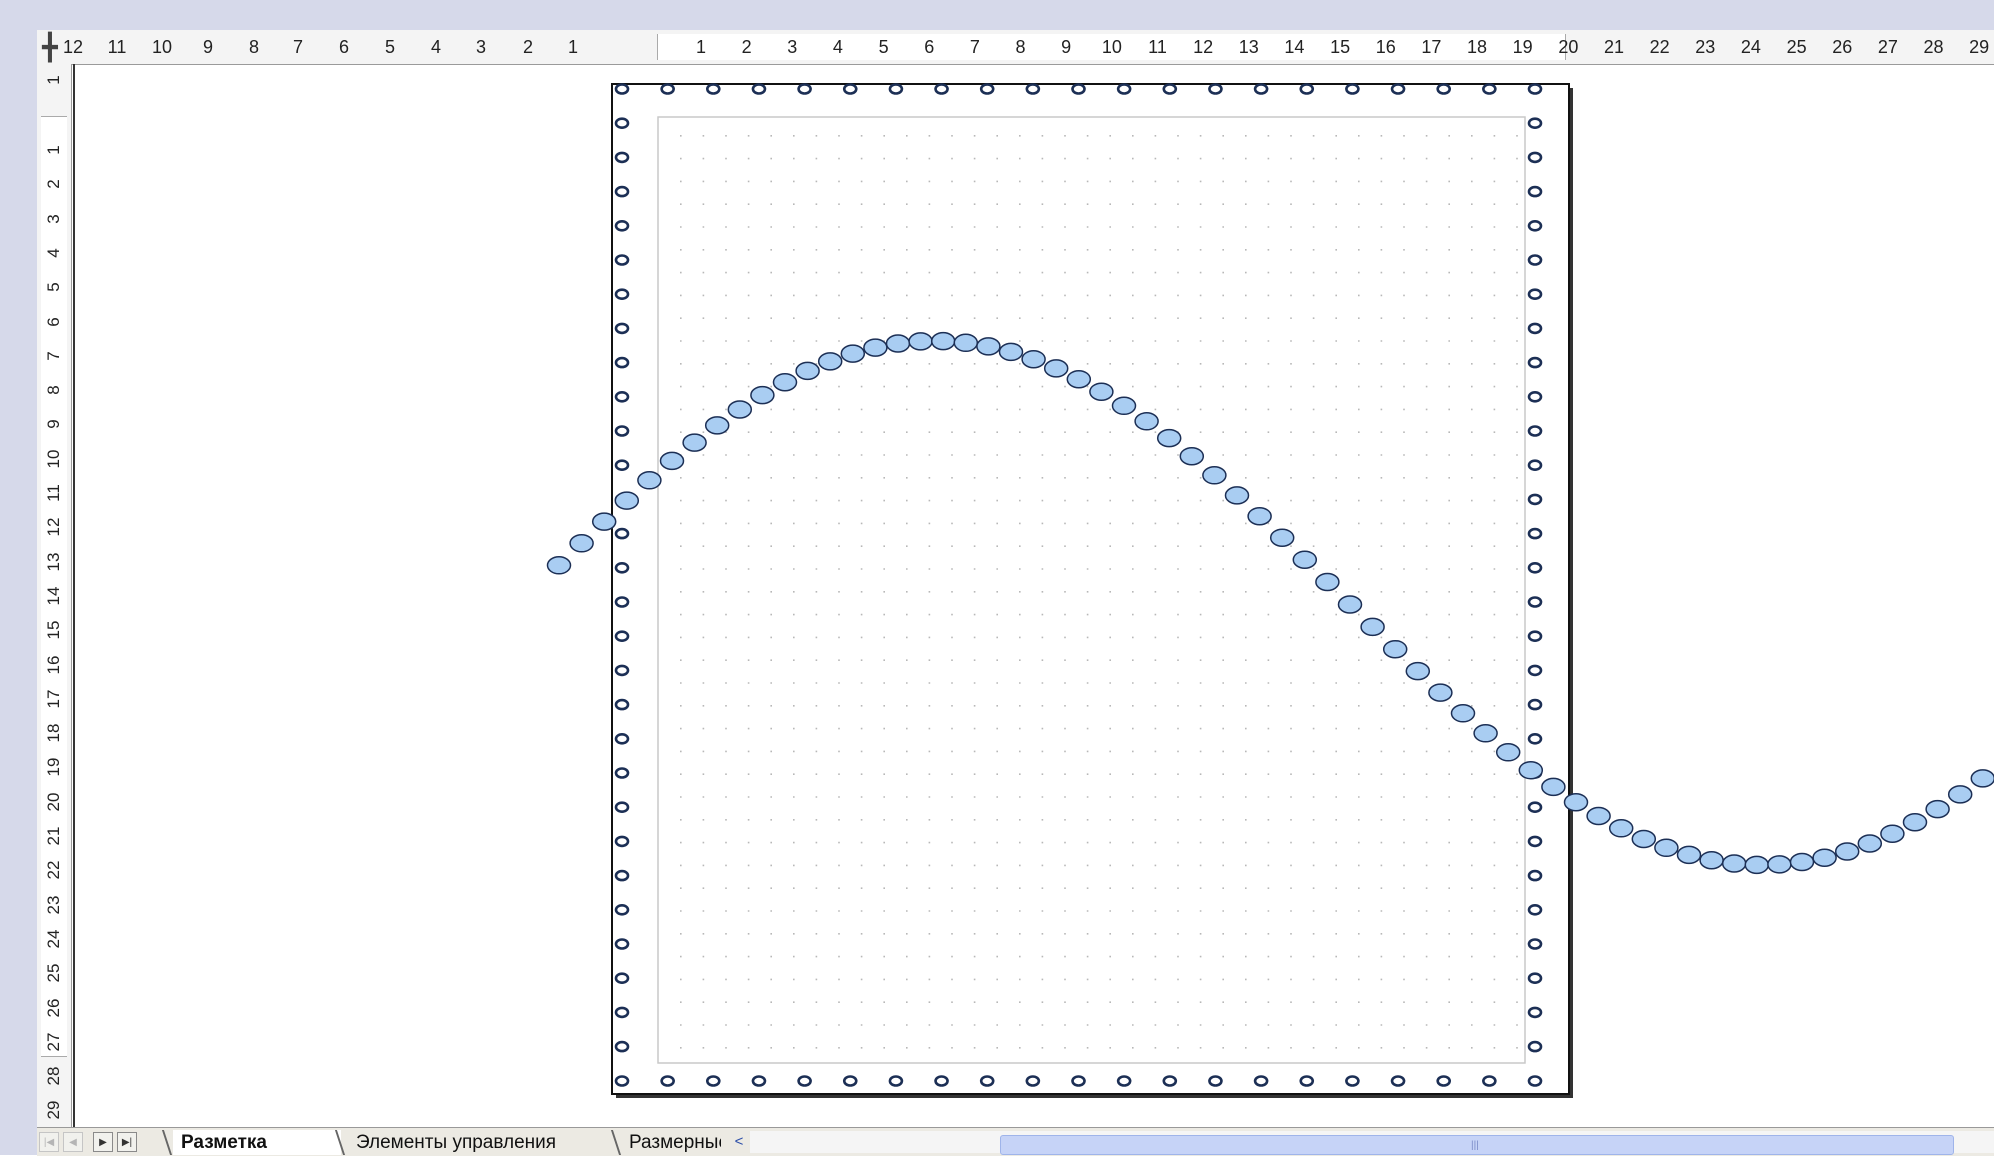  What do you see at coordinates (298, 47) in the screenshot?
I see `ruler-label: 7` at bounding box center [298, 47].